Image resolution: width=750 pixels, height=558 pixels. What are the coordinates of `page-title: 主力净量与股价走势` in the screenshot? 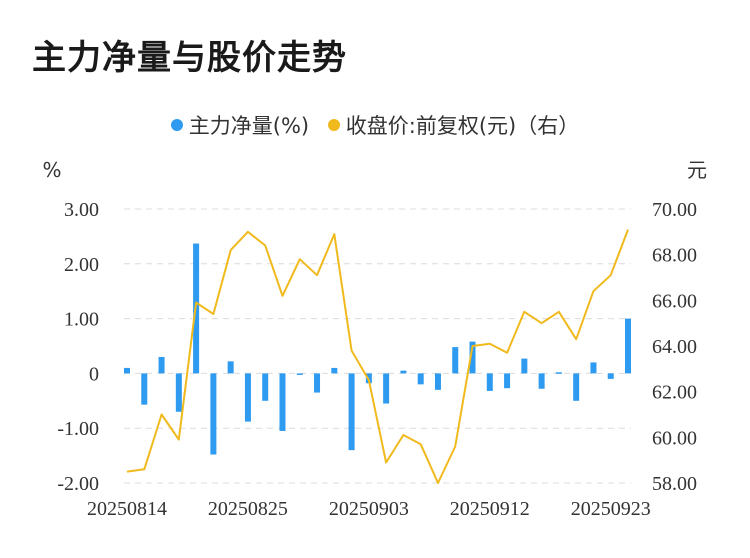 It's located at (189, 58).